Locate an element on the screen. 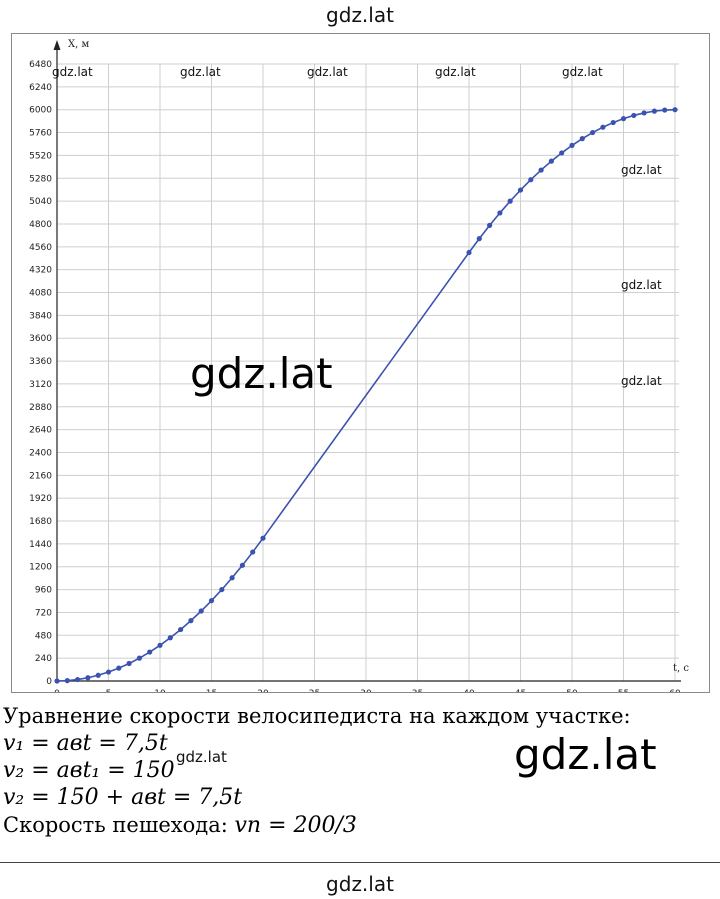 This screenshot has width=720, height=899. watermark-large: gdz.lat is located at coordinates (261, 373).